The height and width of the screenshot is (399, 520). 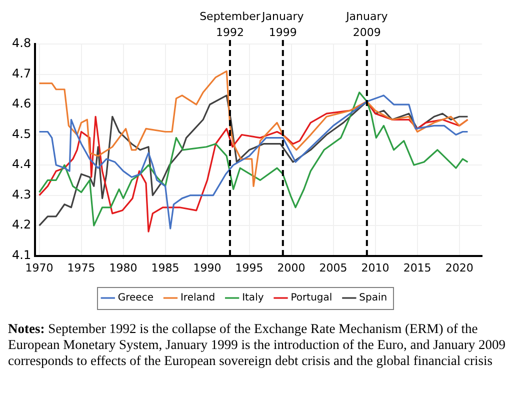 I want to click on y-tick-label: 4.3, so click(x=22, y=194).